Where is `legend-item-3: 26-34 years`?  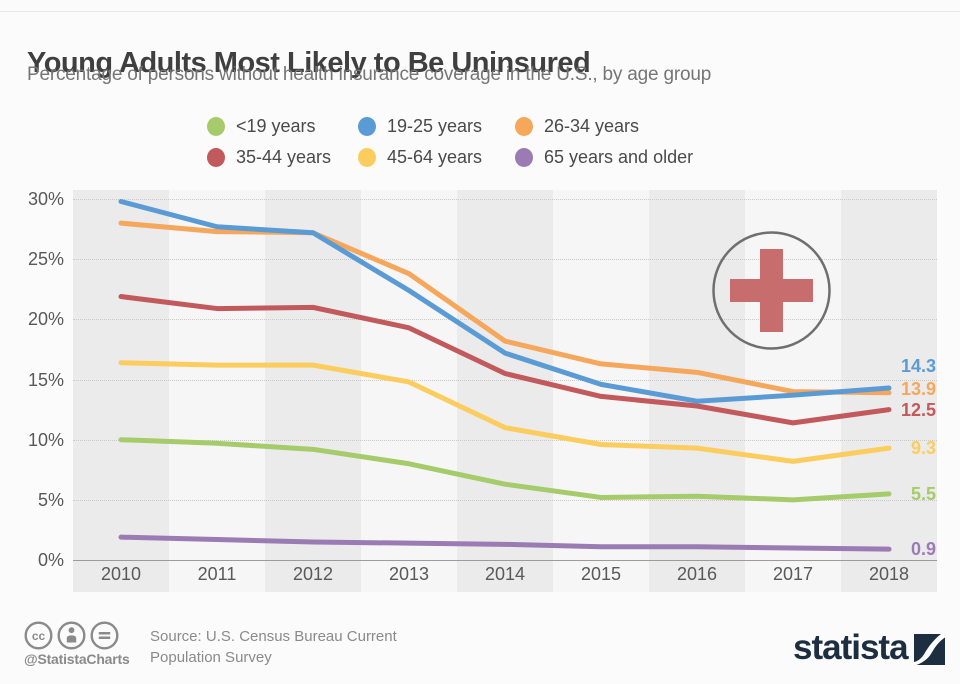
legend-item-3: 26-34 years is located at coordinates (604, 126).